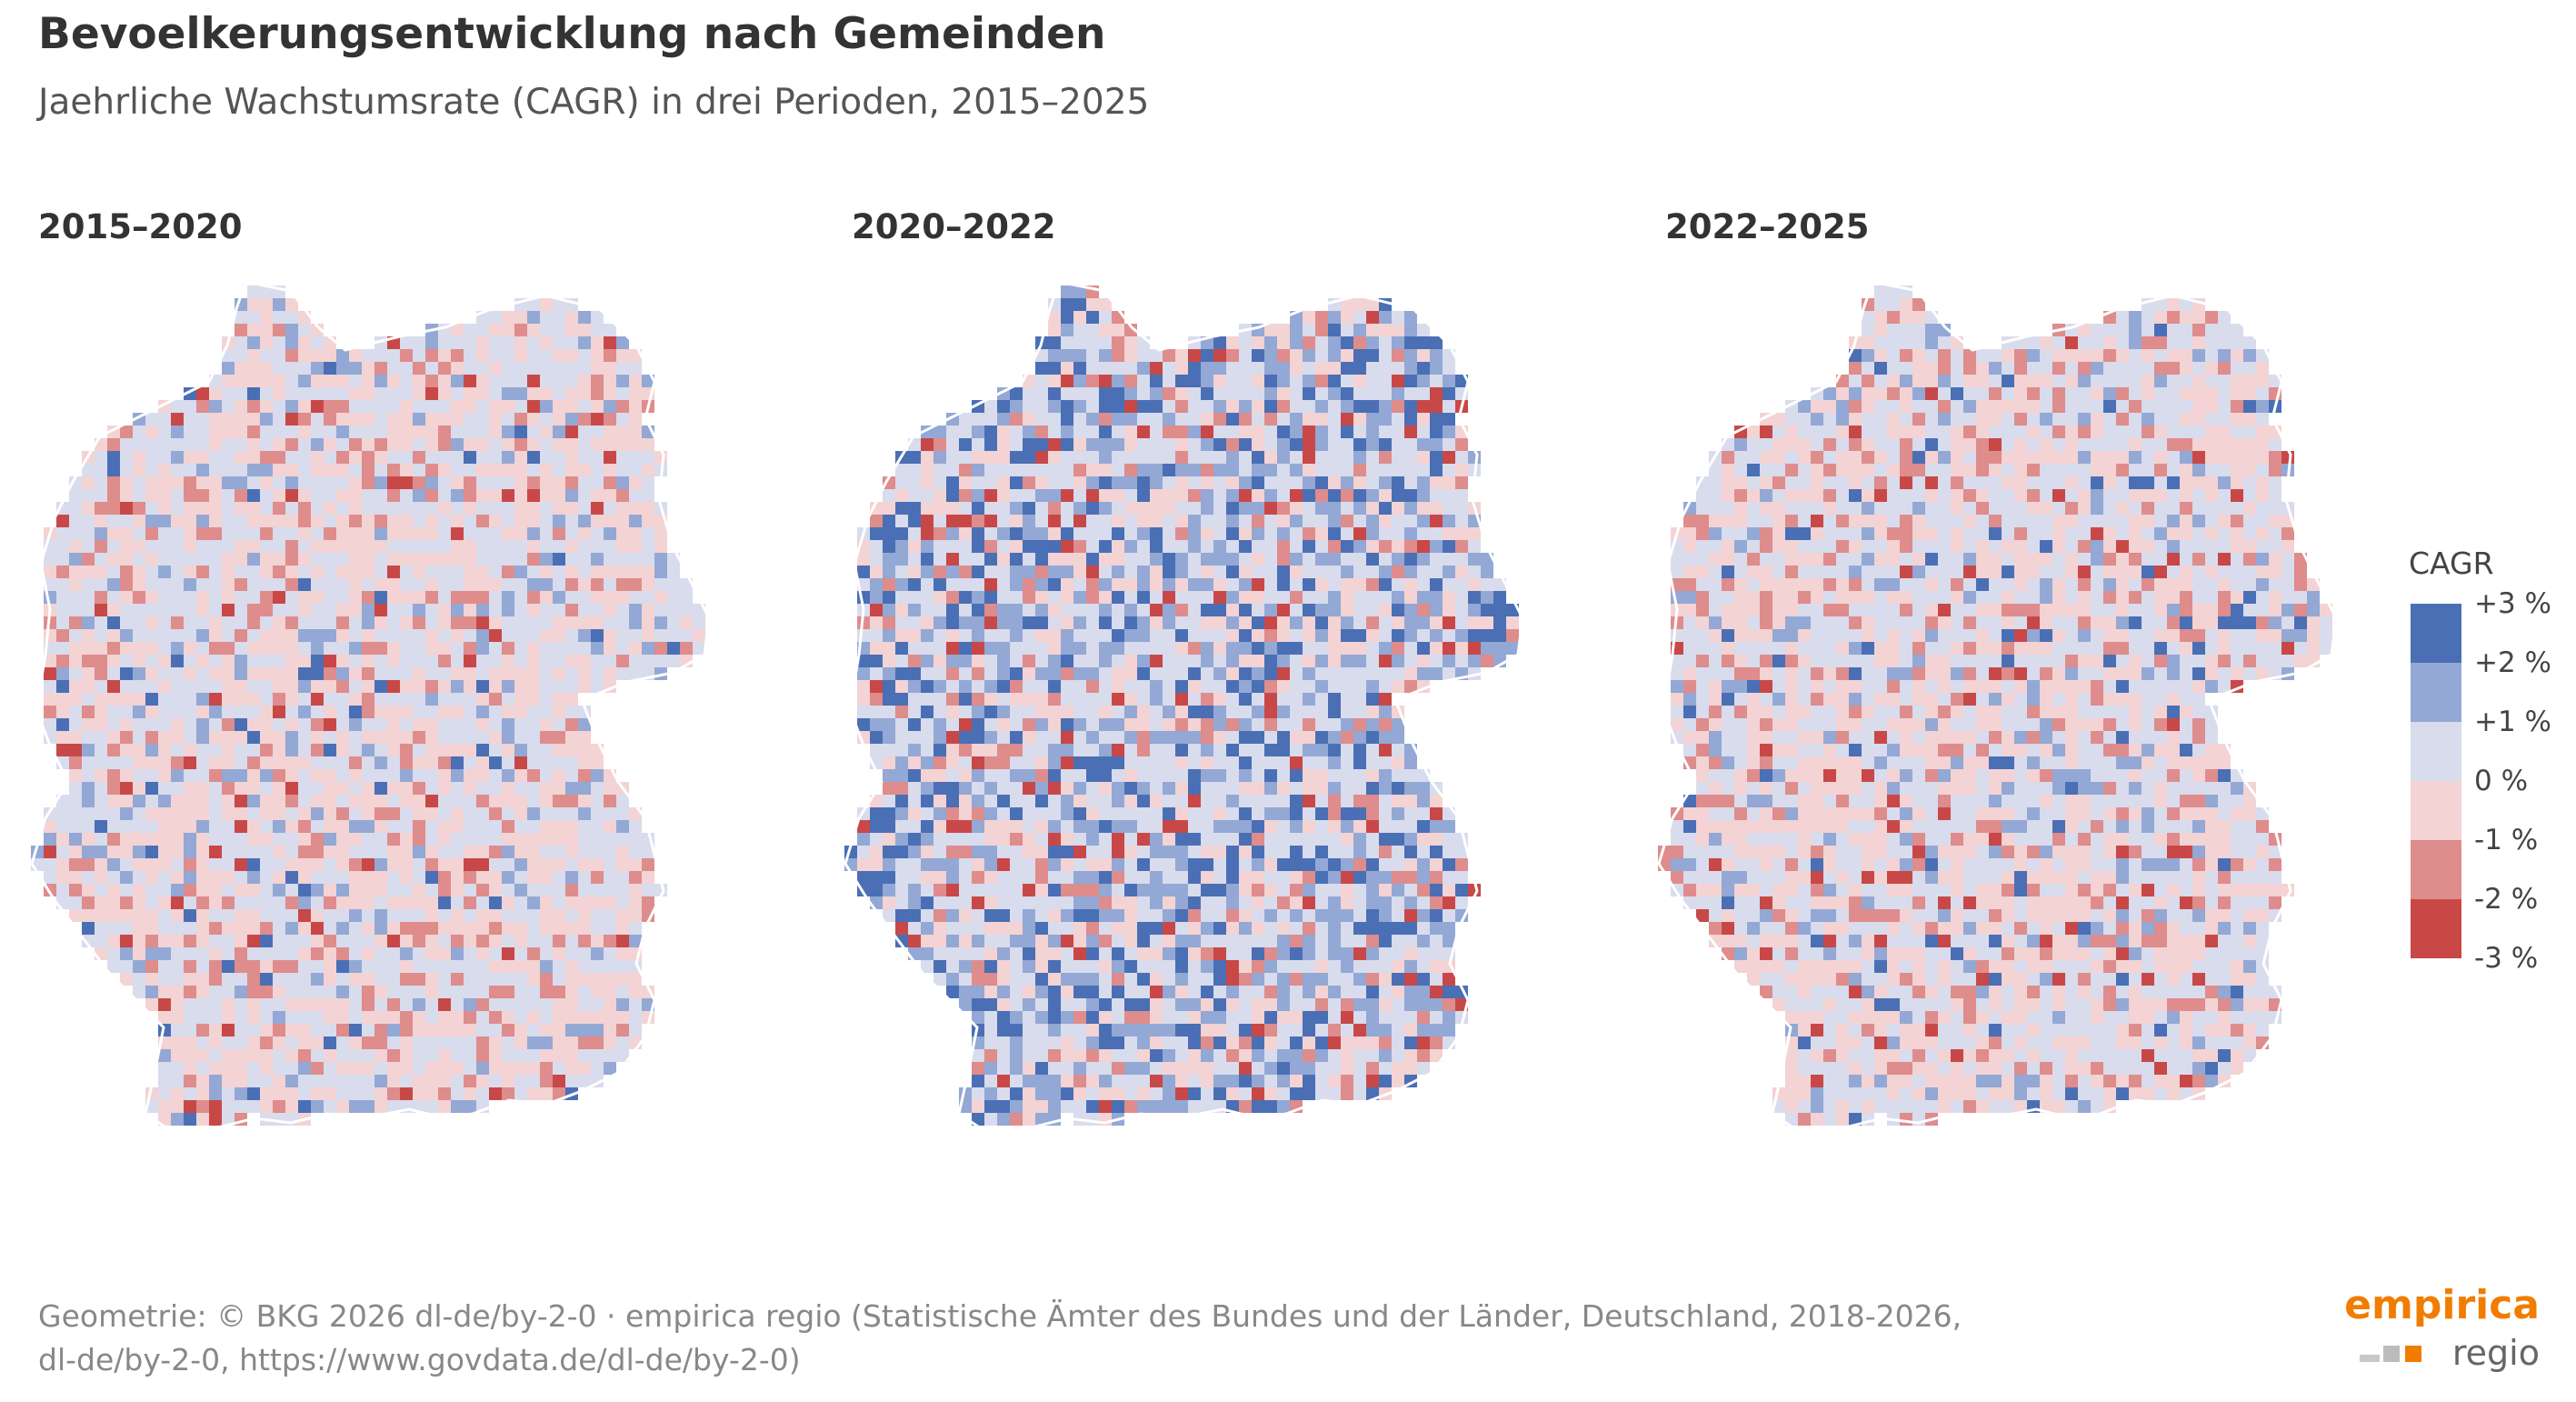  What do you see at coordinates (140, 226) in the screenshot?
I see `panel-title-1: 2015–2020` at bounding box center [140, 226].